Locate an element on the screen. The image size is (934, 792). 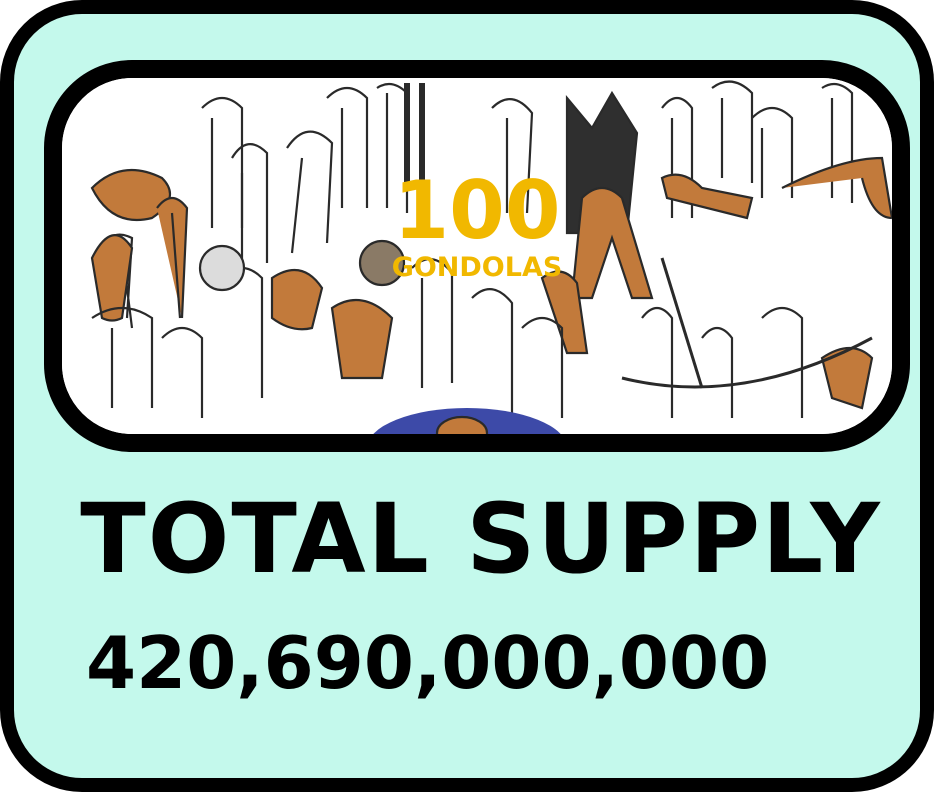
banner-word: GONDOLAS is located at coordinates (477, 267).